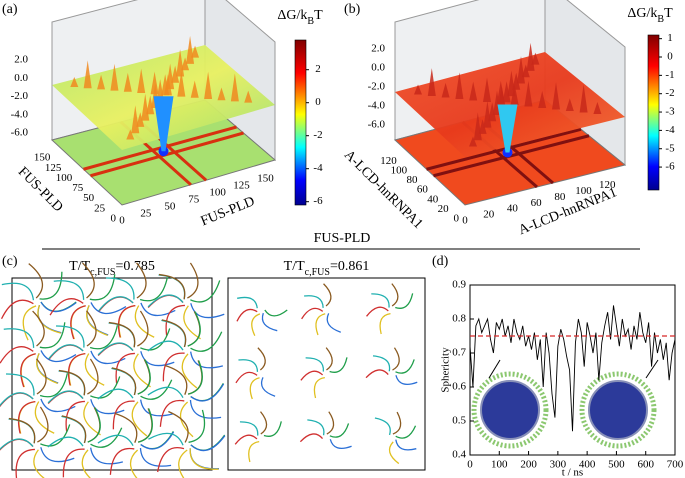 The height and width of the screenshot is (478, 685). I want to click on z-tick-label: -2.0, so click(20, 96).